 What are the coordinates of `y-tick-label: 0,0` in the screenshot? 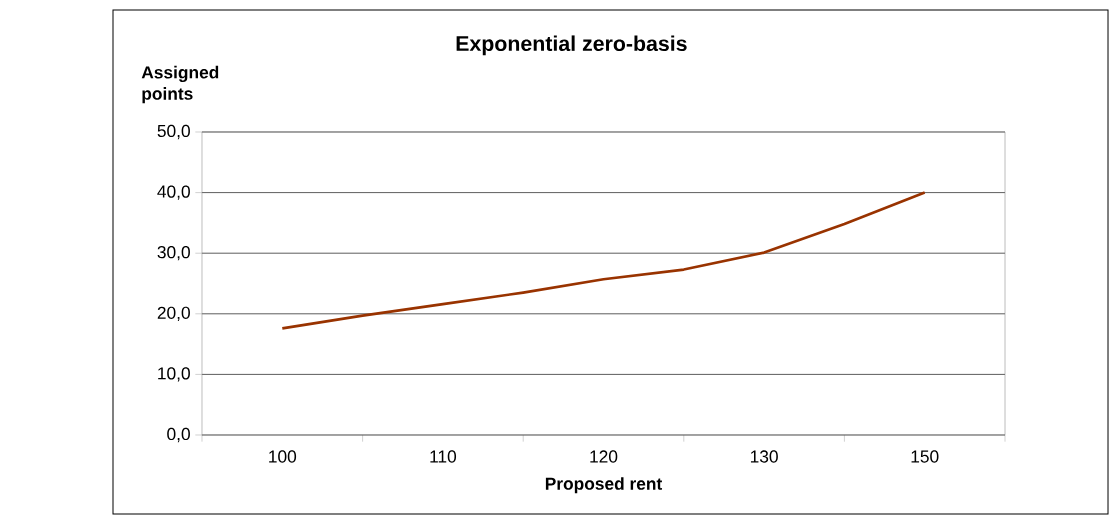 It's located at (178, 435).